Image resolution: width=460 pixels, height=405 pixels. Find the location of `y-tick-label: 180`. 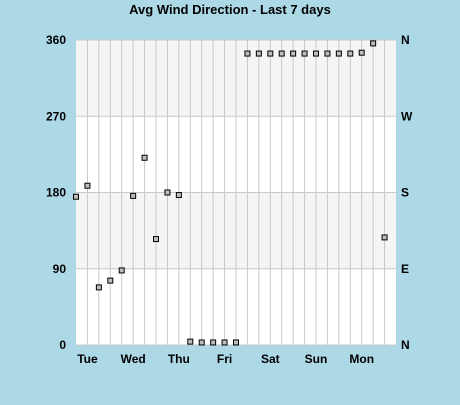

y-tick-label: 180 is located at coordinates (56, 193).